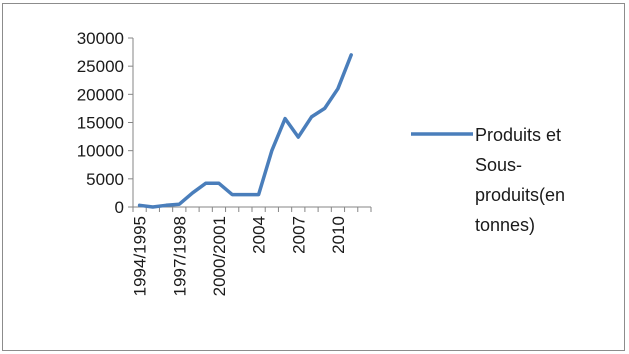 The image size is (629, 354). I want to click on y-axis-ticks: 0 5000 10000 15000 20000 25000 30000, so click(105, 123).